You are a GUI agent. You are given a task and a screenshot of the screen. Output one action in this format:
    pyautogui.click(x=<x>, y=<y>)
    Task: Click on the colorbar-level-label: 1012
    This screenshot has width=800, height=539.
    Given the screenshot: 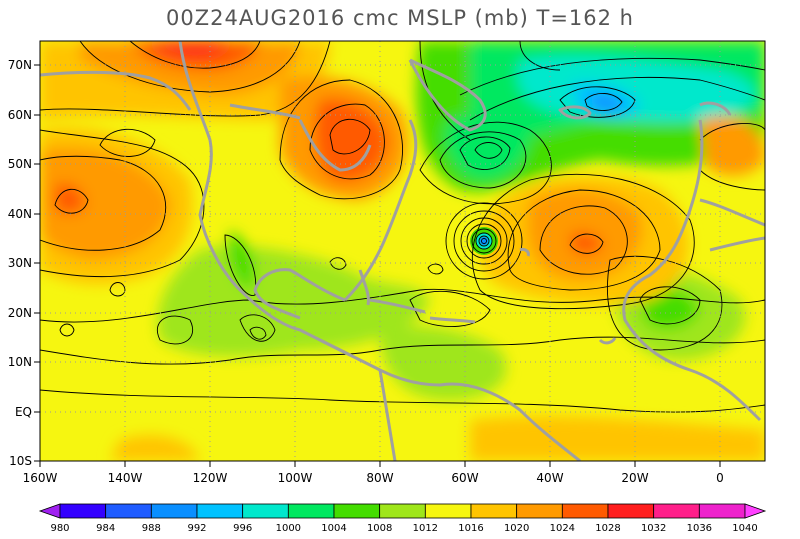 What is the action you would take?
    pyautogui.click(x=425, y=528)
    